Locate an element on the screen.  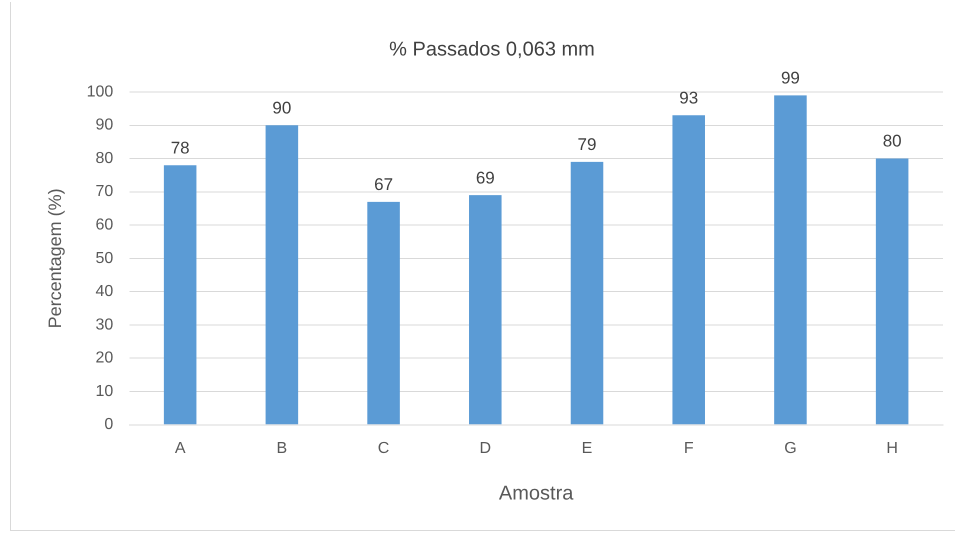
y-tick-label: 40 is located at coordinates (105, 291).